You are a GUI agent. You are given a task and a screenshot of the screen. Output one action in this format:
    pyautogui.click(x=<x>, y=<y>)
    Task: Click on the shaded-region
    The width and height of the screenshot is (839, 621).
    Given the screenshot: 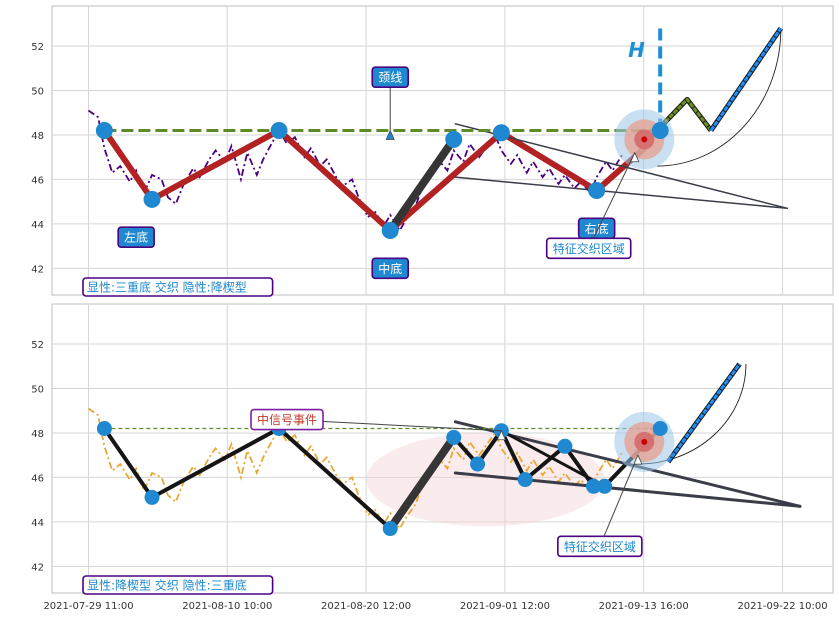 What is the action you would take?
    pyautogui.click(x=485, y=479)
    